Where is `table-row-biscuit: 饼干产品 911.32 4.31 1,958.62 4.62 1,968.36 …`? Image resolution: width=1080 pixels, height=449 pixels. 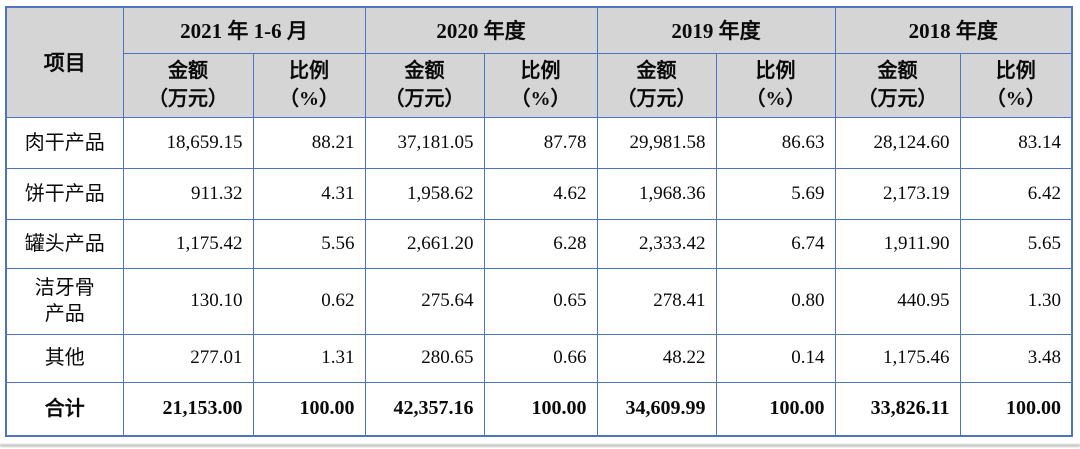 table-row-biscuit: 饼干产品 911.32 4.31 1,958.62 4.62 1,968.36 … is located at coordinates (539, 193).